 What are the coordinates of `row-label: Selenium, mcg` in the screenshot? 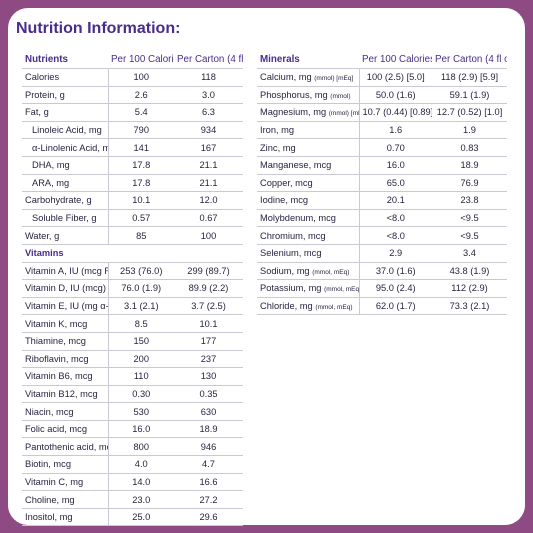 It's located at (308, 253).